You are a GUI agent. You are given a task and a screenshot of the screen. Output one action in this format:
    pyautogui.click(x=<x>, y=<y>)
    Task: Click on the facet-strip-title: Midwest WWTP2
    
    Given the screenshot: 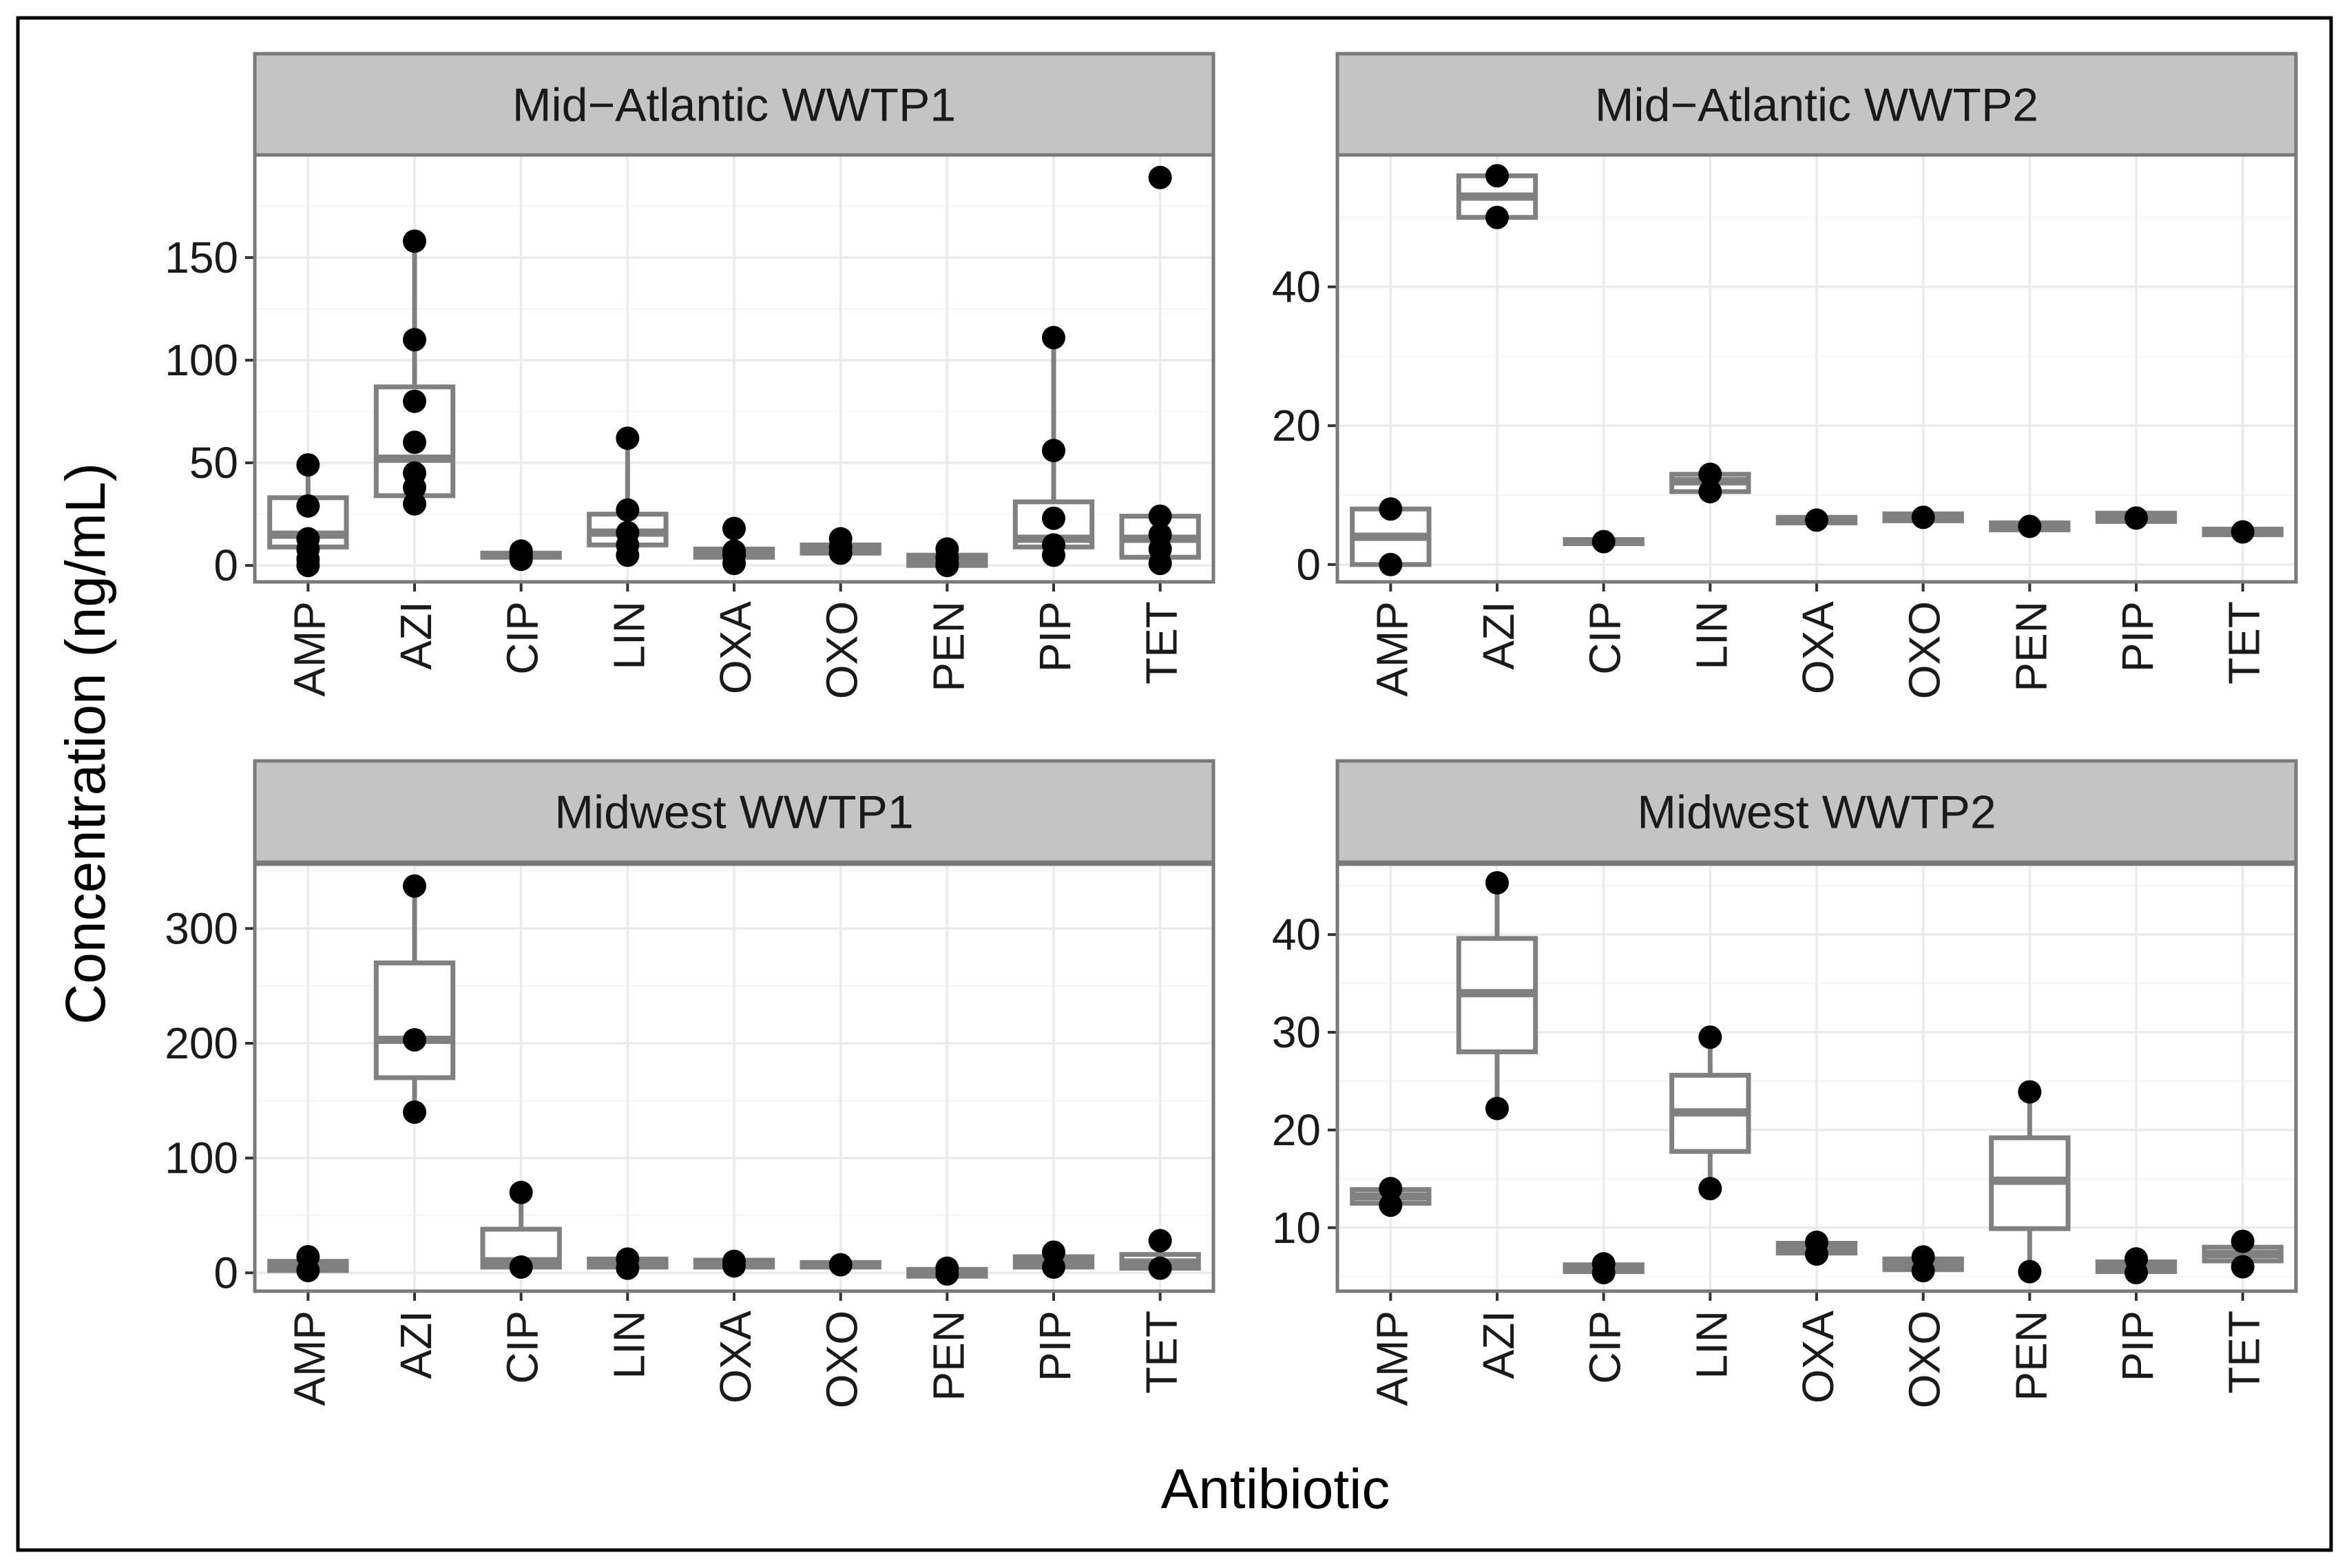 What is the action you would take?
    pyautogui.click(x=1817, y=812)
    